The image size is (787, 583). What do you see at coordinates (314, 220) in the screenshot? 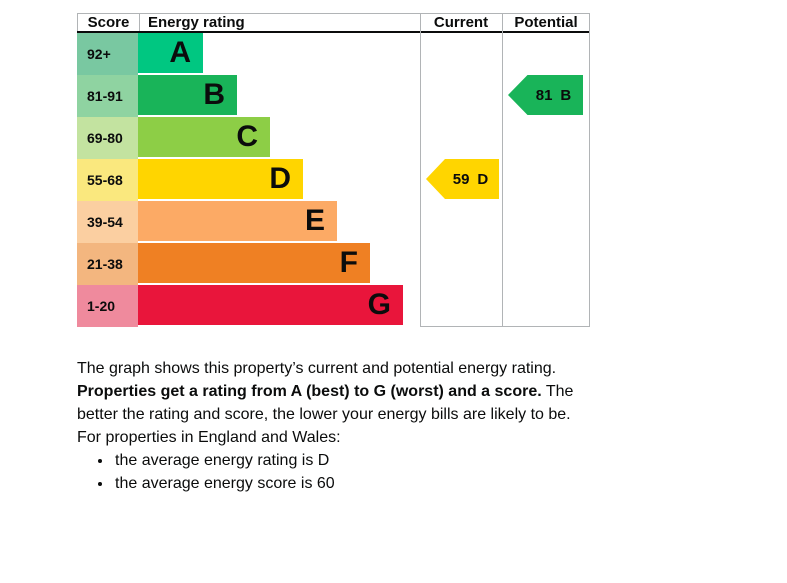
I see `band-letter: E` at bounding box center [314, 220].